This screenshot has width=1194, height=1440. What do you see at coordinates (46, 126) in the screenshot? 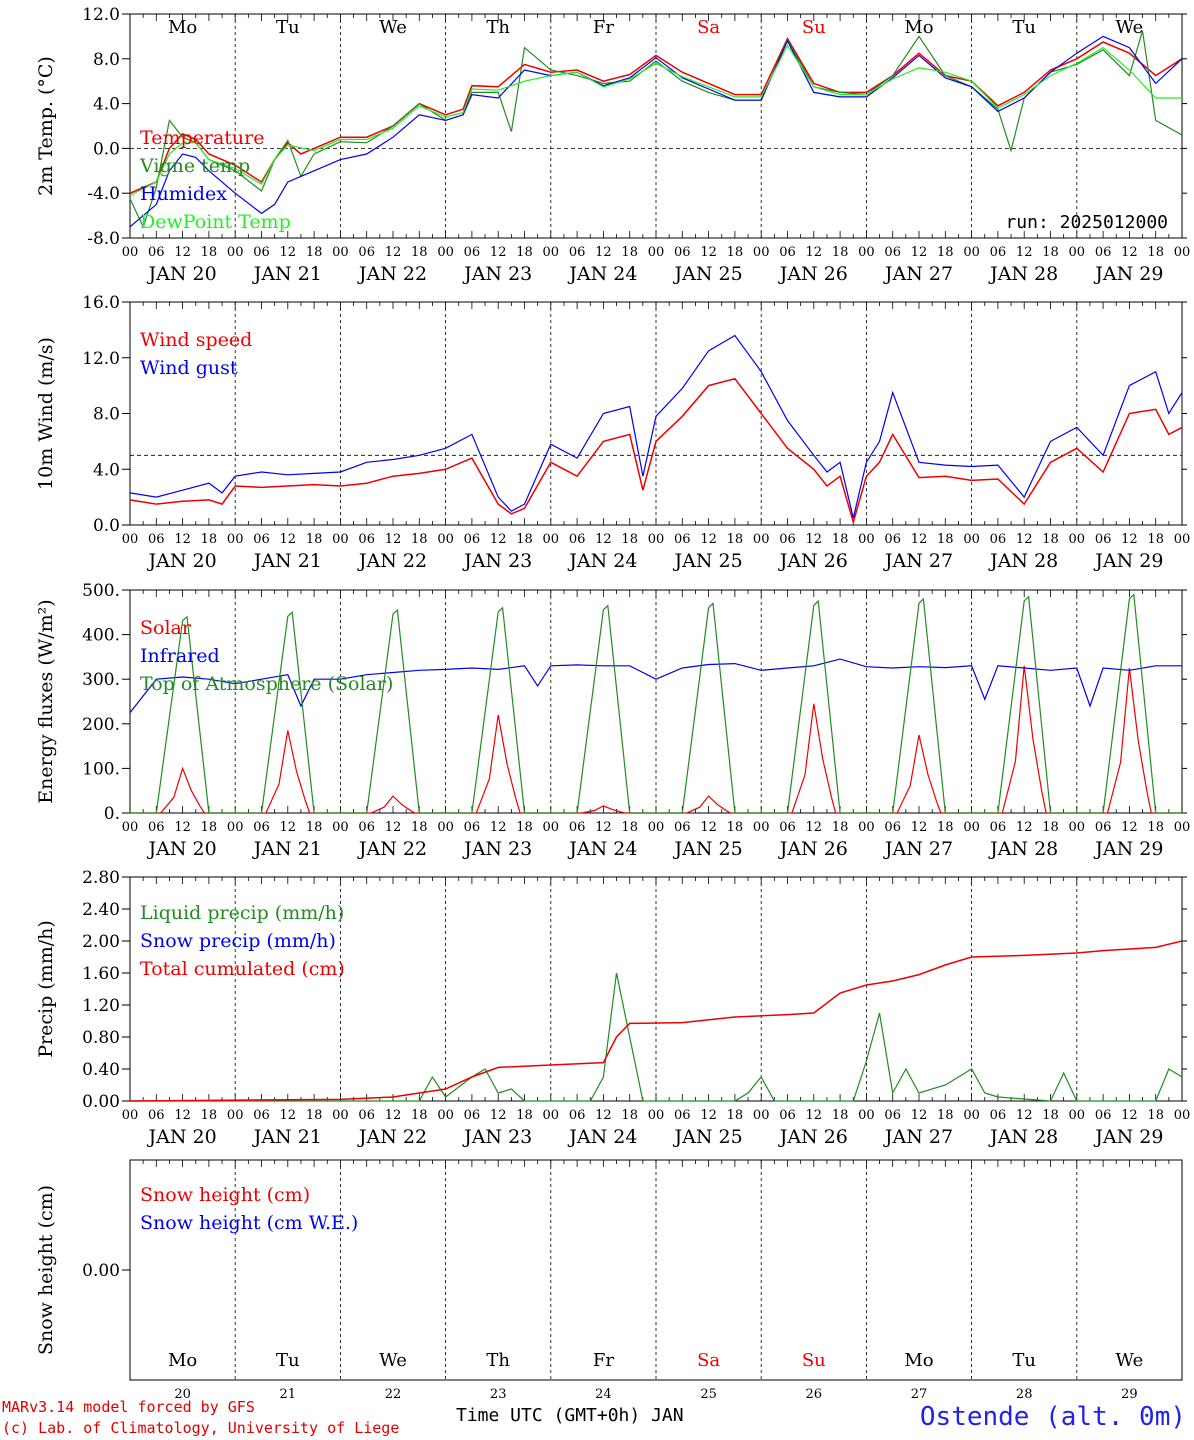
I see `y-axis-label: 2m Temp. (°C)` at bounding box center [46, 126].